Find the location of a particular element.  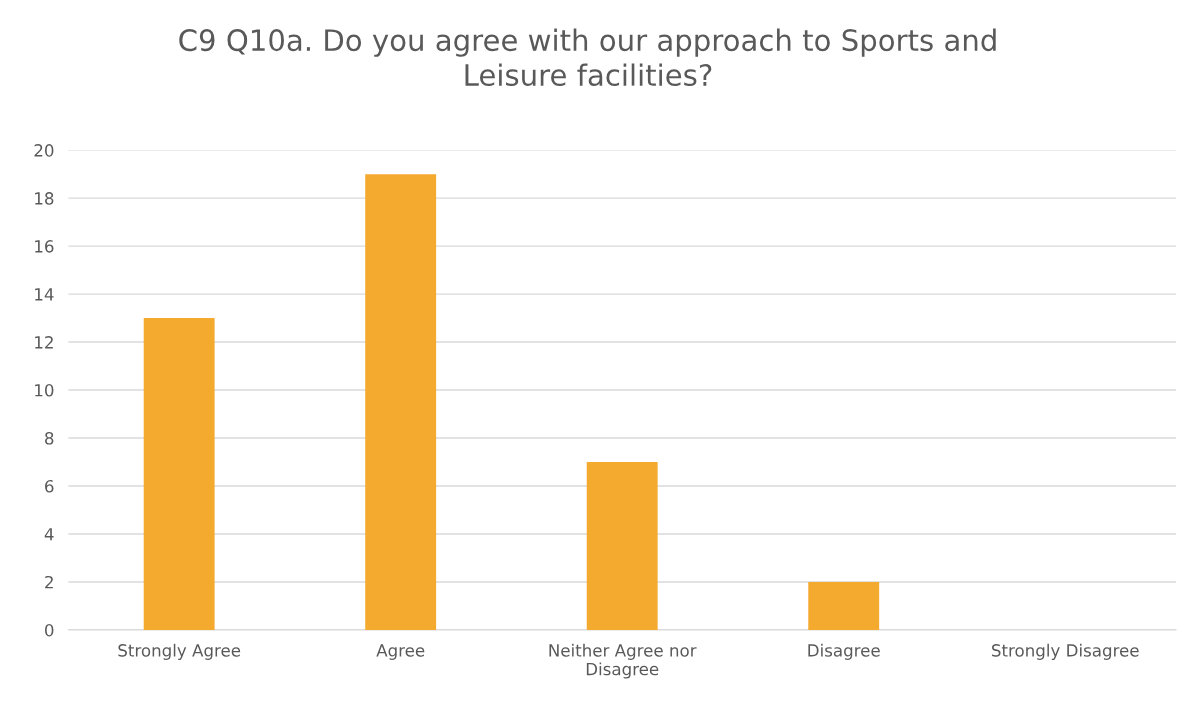

x-tick-label: Neither Agree nor Disagree is located at coordinates (623, 661).